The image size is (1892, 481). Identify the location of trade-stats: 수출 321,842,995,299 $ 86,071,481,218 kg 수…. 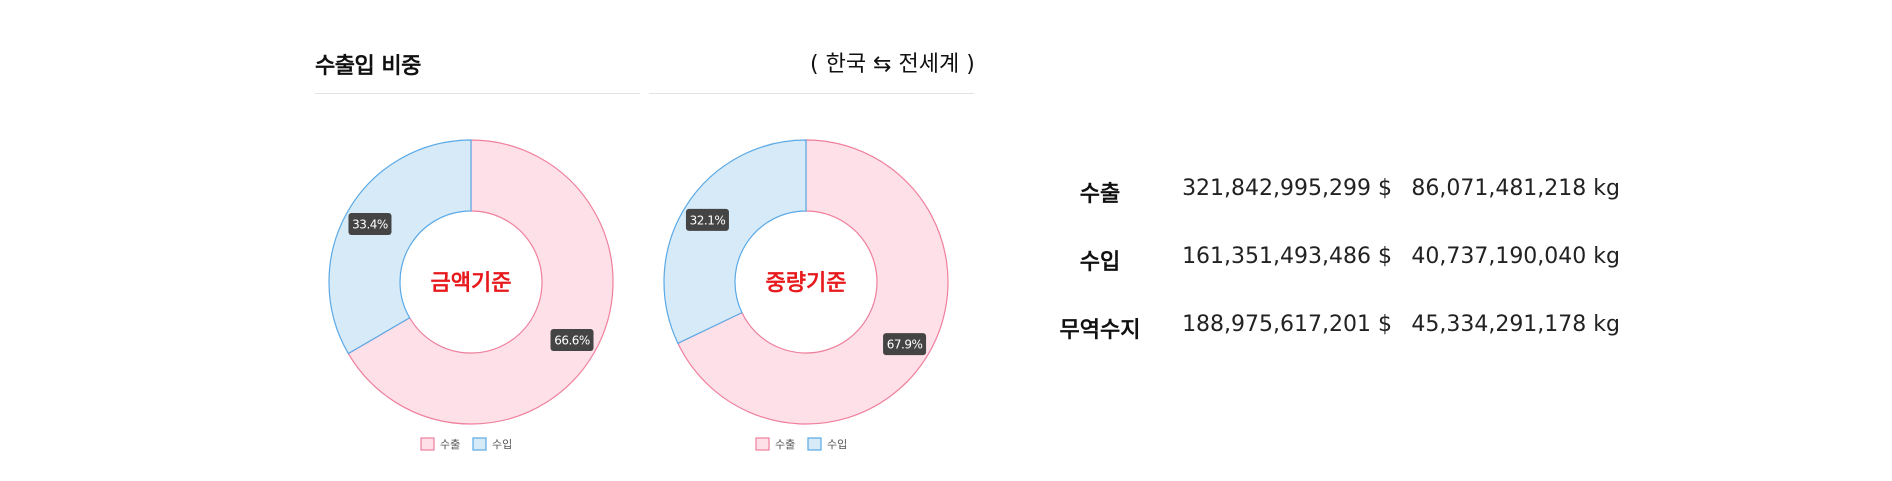
(1330, 272).